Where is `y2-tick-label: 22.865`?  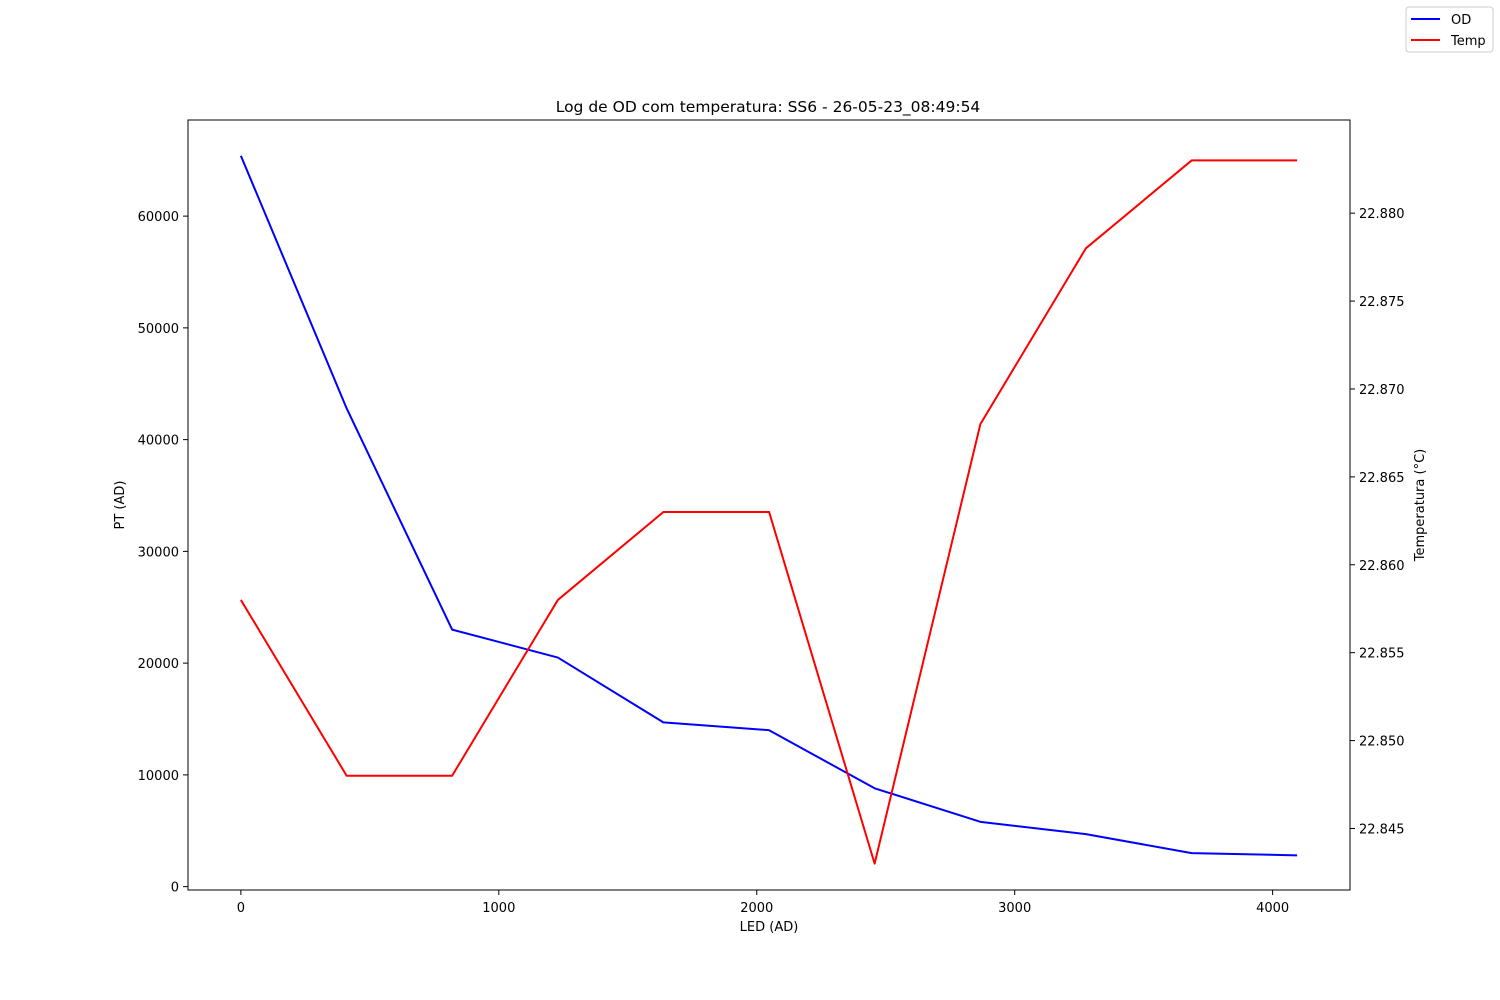
y2-tick-label: 22.865 is located at coordinates (1382, 478).